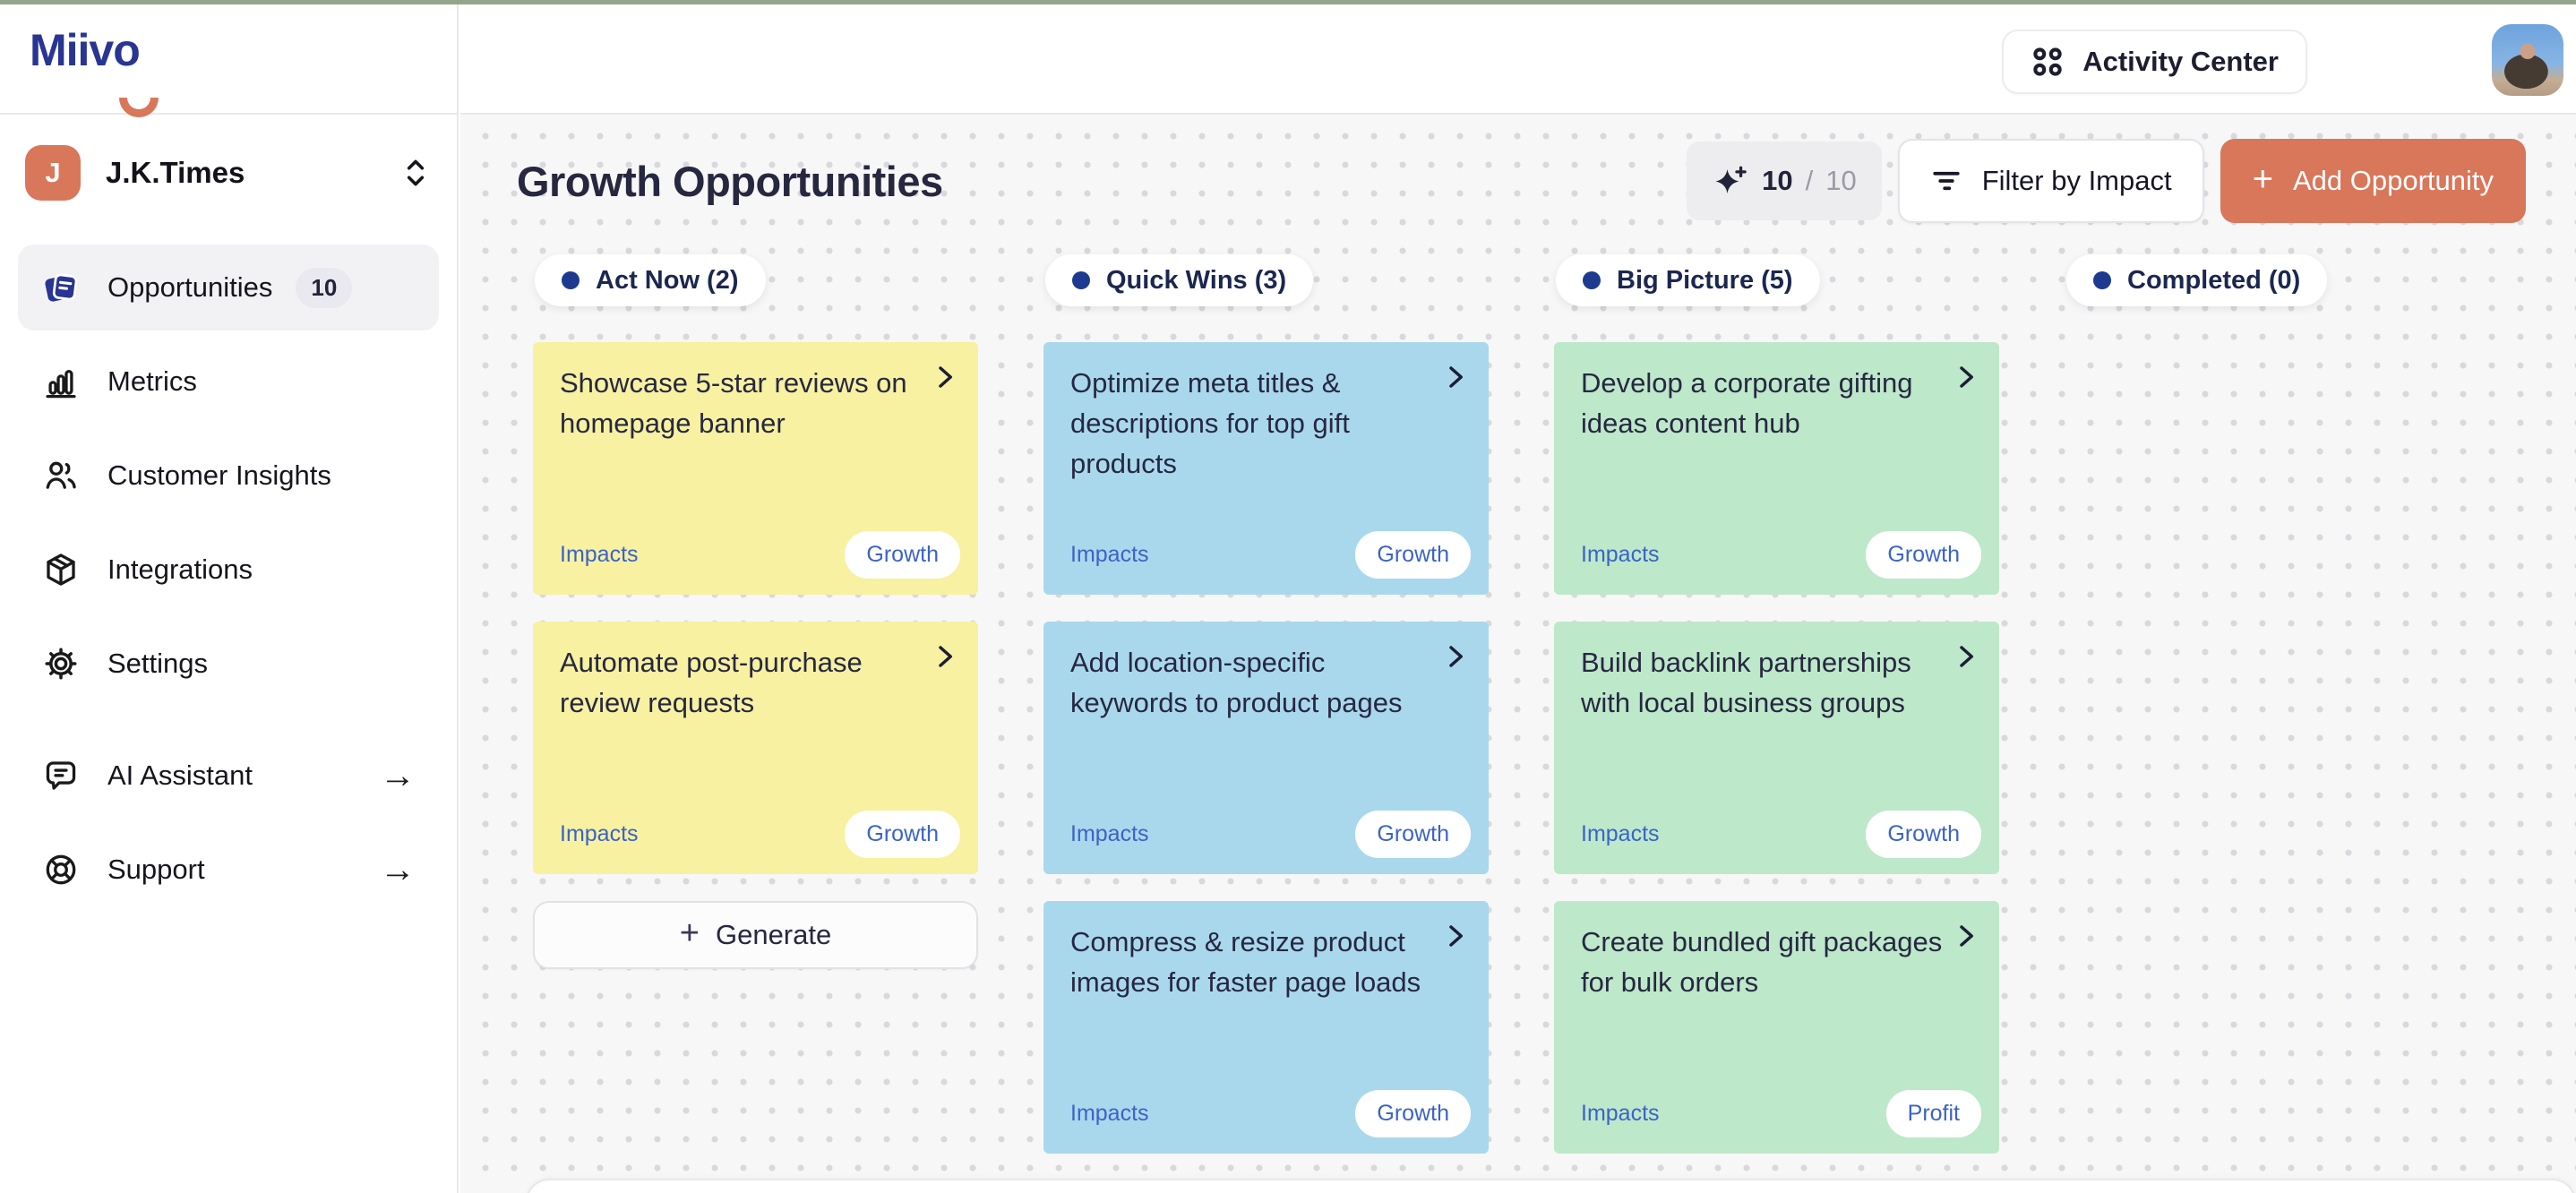  I want to click on sparkles-icon, so click(1730, 181).